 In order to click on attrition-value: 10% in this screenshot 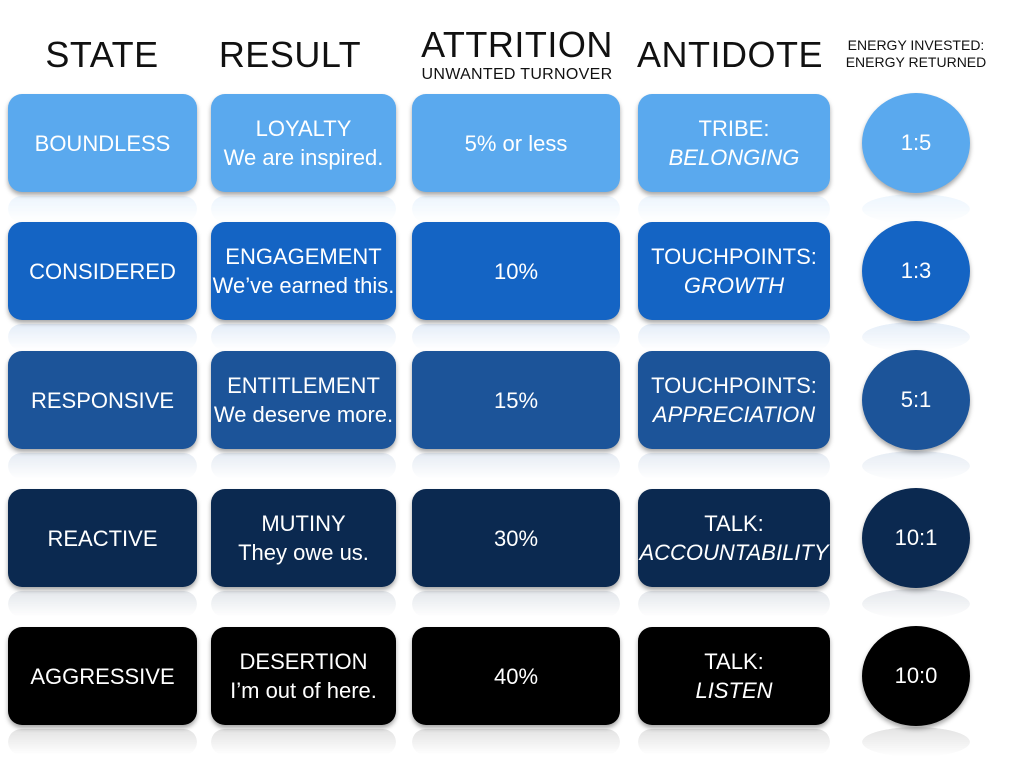, I will do `click(516, 271)`.